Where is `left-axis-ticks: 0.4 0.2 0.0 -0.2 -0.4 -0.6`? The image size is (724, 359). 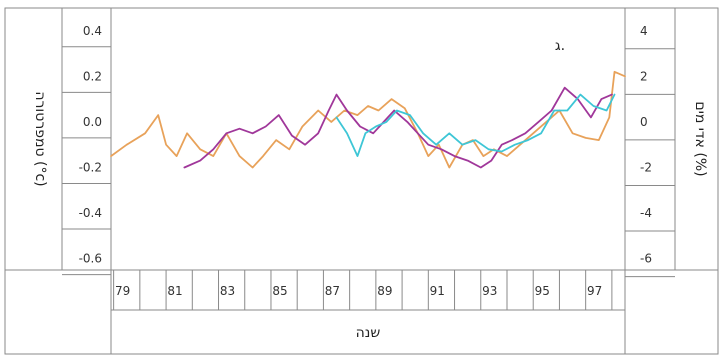
left-axis-ticks: 0.4 0.2 0.0 -0.2 -0.4 -0.6 is located at coordinates (90, 145).